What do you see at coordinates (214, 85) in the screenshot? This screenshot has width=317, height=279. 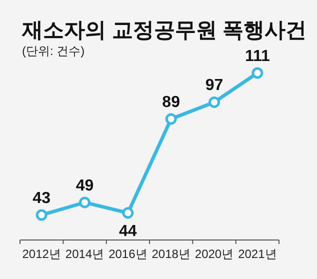 I see `data-label: 97` at bounding box center [214, 85].